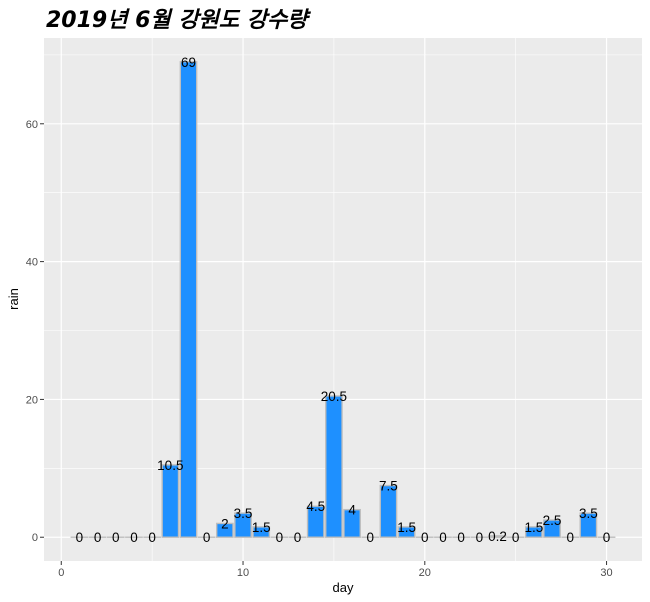 This screenshot has height=602, width=650. I want to click on x-axis-ticks: 0 10 20 30, so click(335, 570).